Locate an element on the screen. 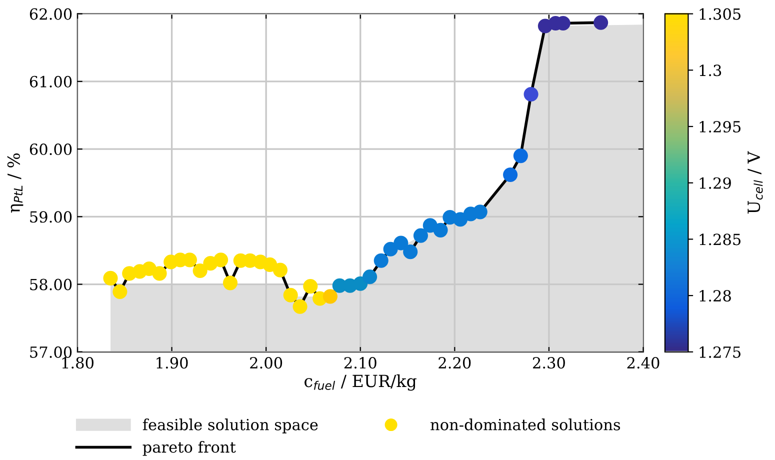  y-tick-label: 62.00 is located at coordinates (51, 14).